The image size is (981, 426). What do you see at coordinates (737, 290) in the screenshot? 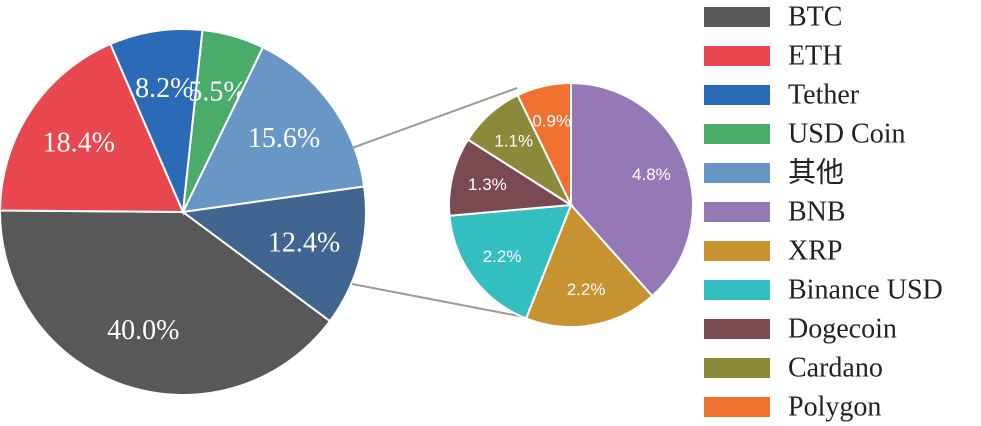
I see `legend-swatch-binance-usd` at bounding box center [737, 290].